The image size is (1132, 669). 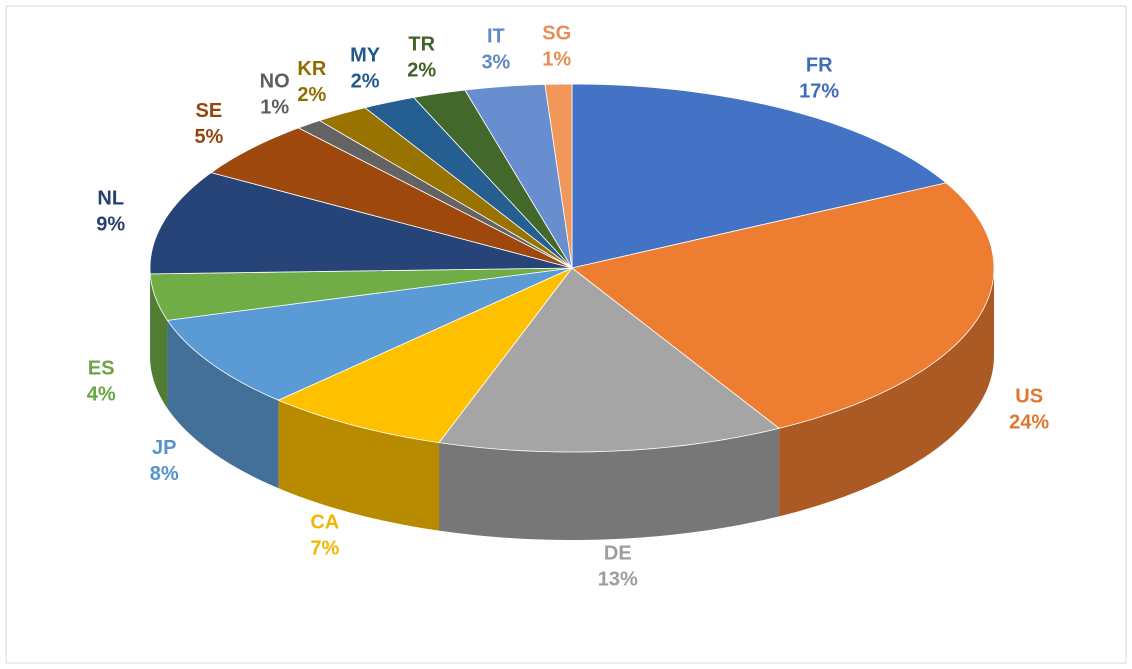 I want to click on category-label: TR, so click(x=421, y=45).